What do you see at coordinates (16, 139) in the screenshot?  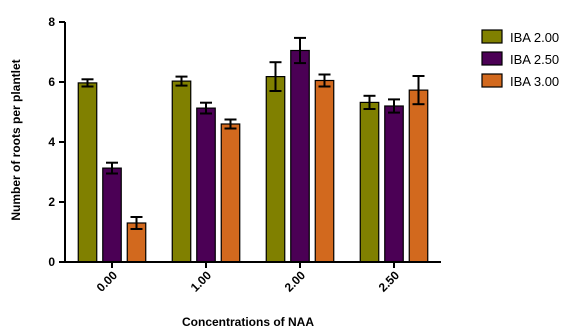 I see `y-axis-title: Number of roots per plantlet` at bounding box center [16, 139].